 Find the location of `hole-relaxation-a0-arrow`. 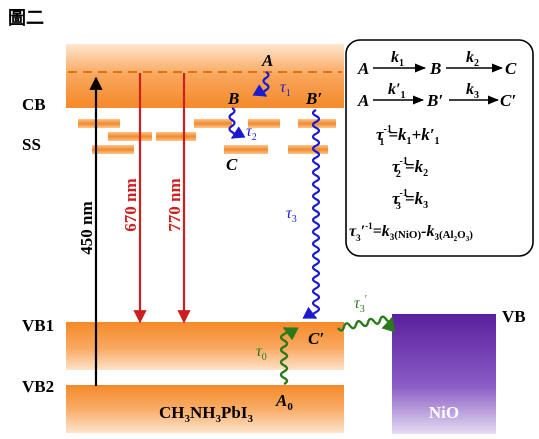

hole-relaxation-a0-arrow is located at coordinates (289, 356).